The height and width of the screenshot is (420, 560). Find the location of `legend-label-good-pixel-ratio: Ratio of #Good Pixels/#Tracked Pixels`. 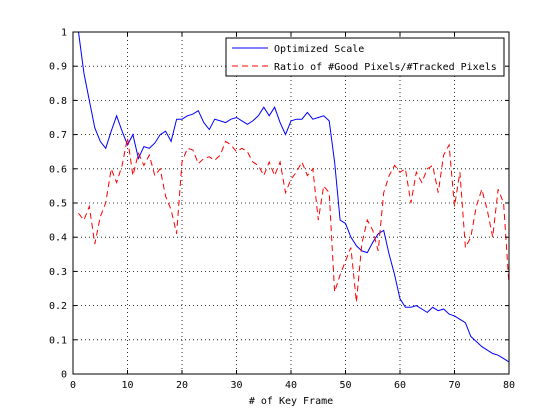

legend-label-good-pixel-ratio: Ratio of #Good Pixels/#Tracked Pixels is located at coordinates (385, 67).